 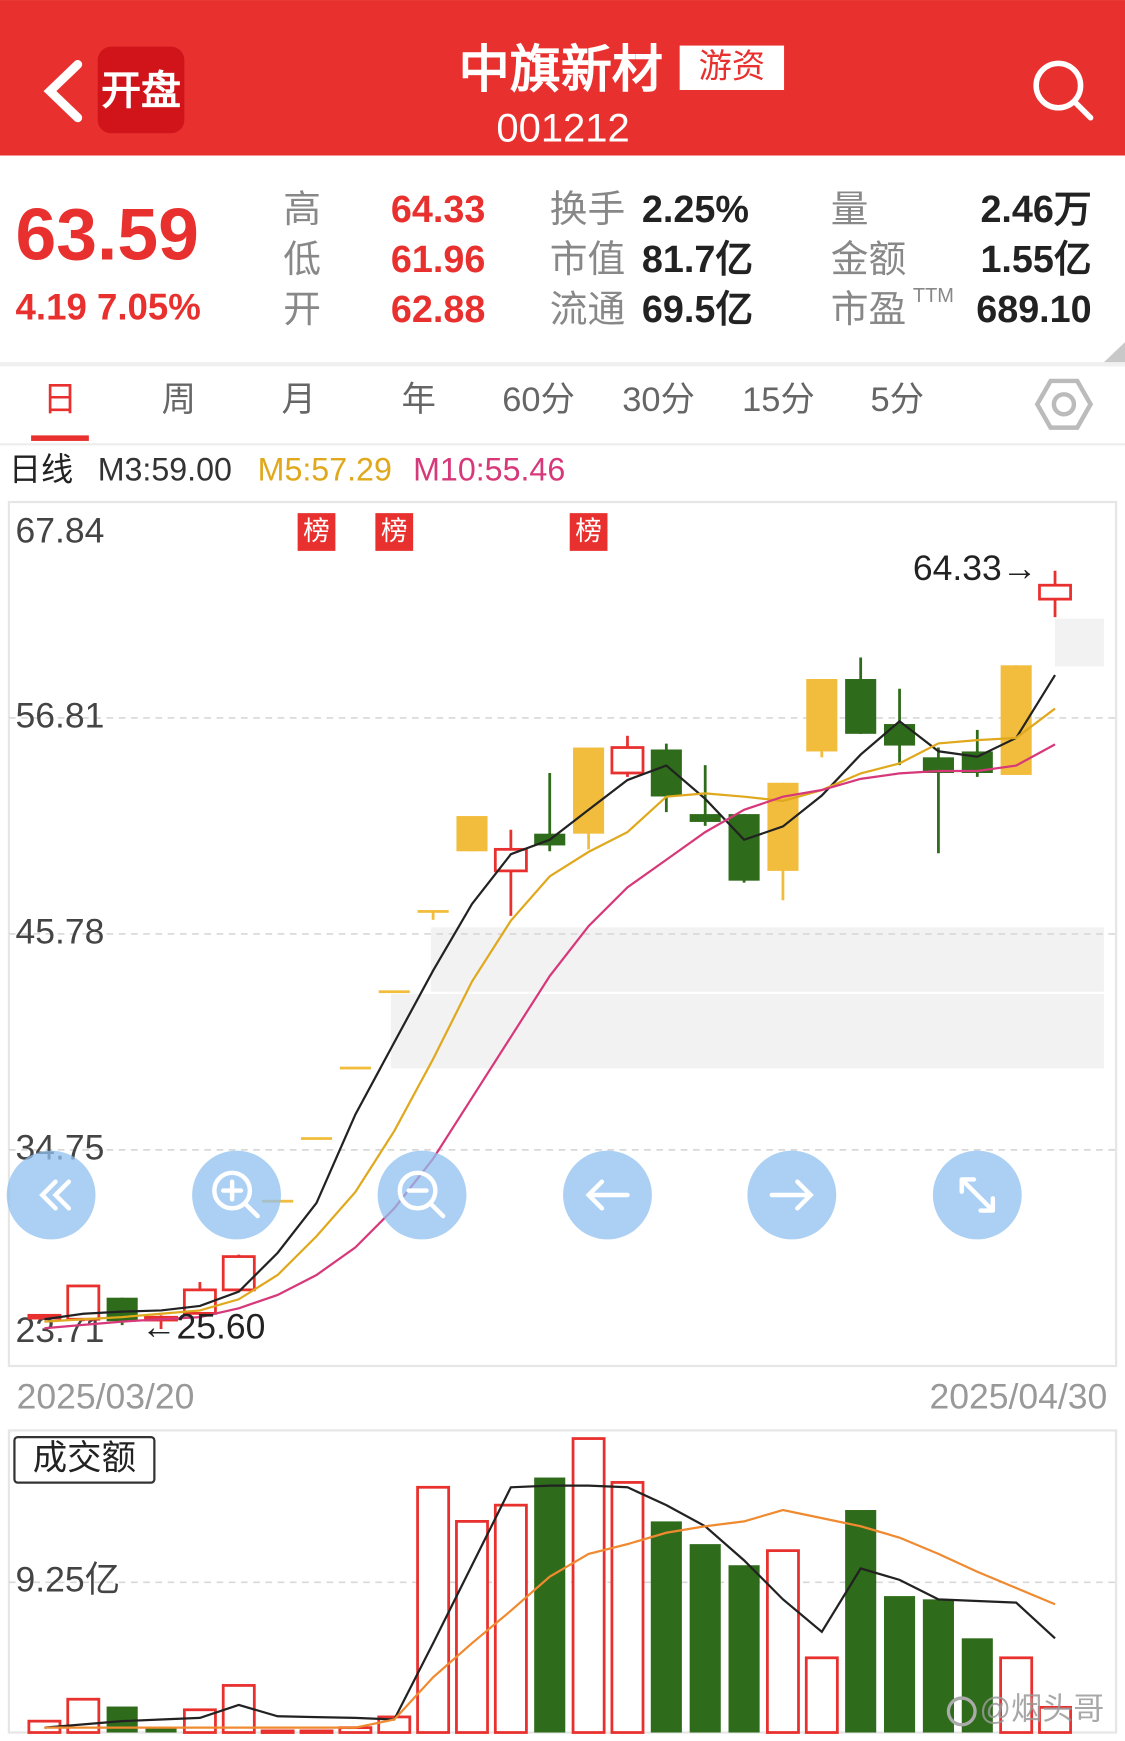 I want to click on volume-title: 成交额, so click(x=84, y=1459).